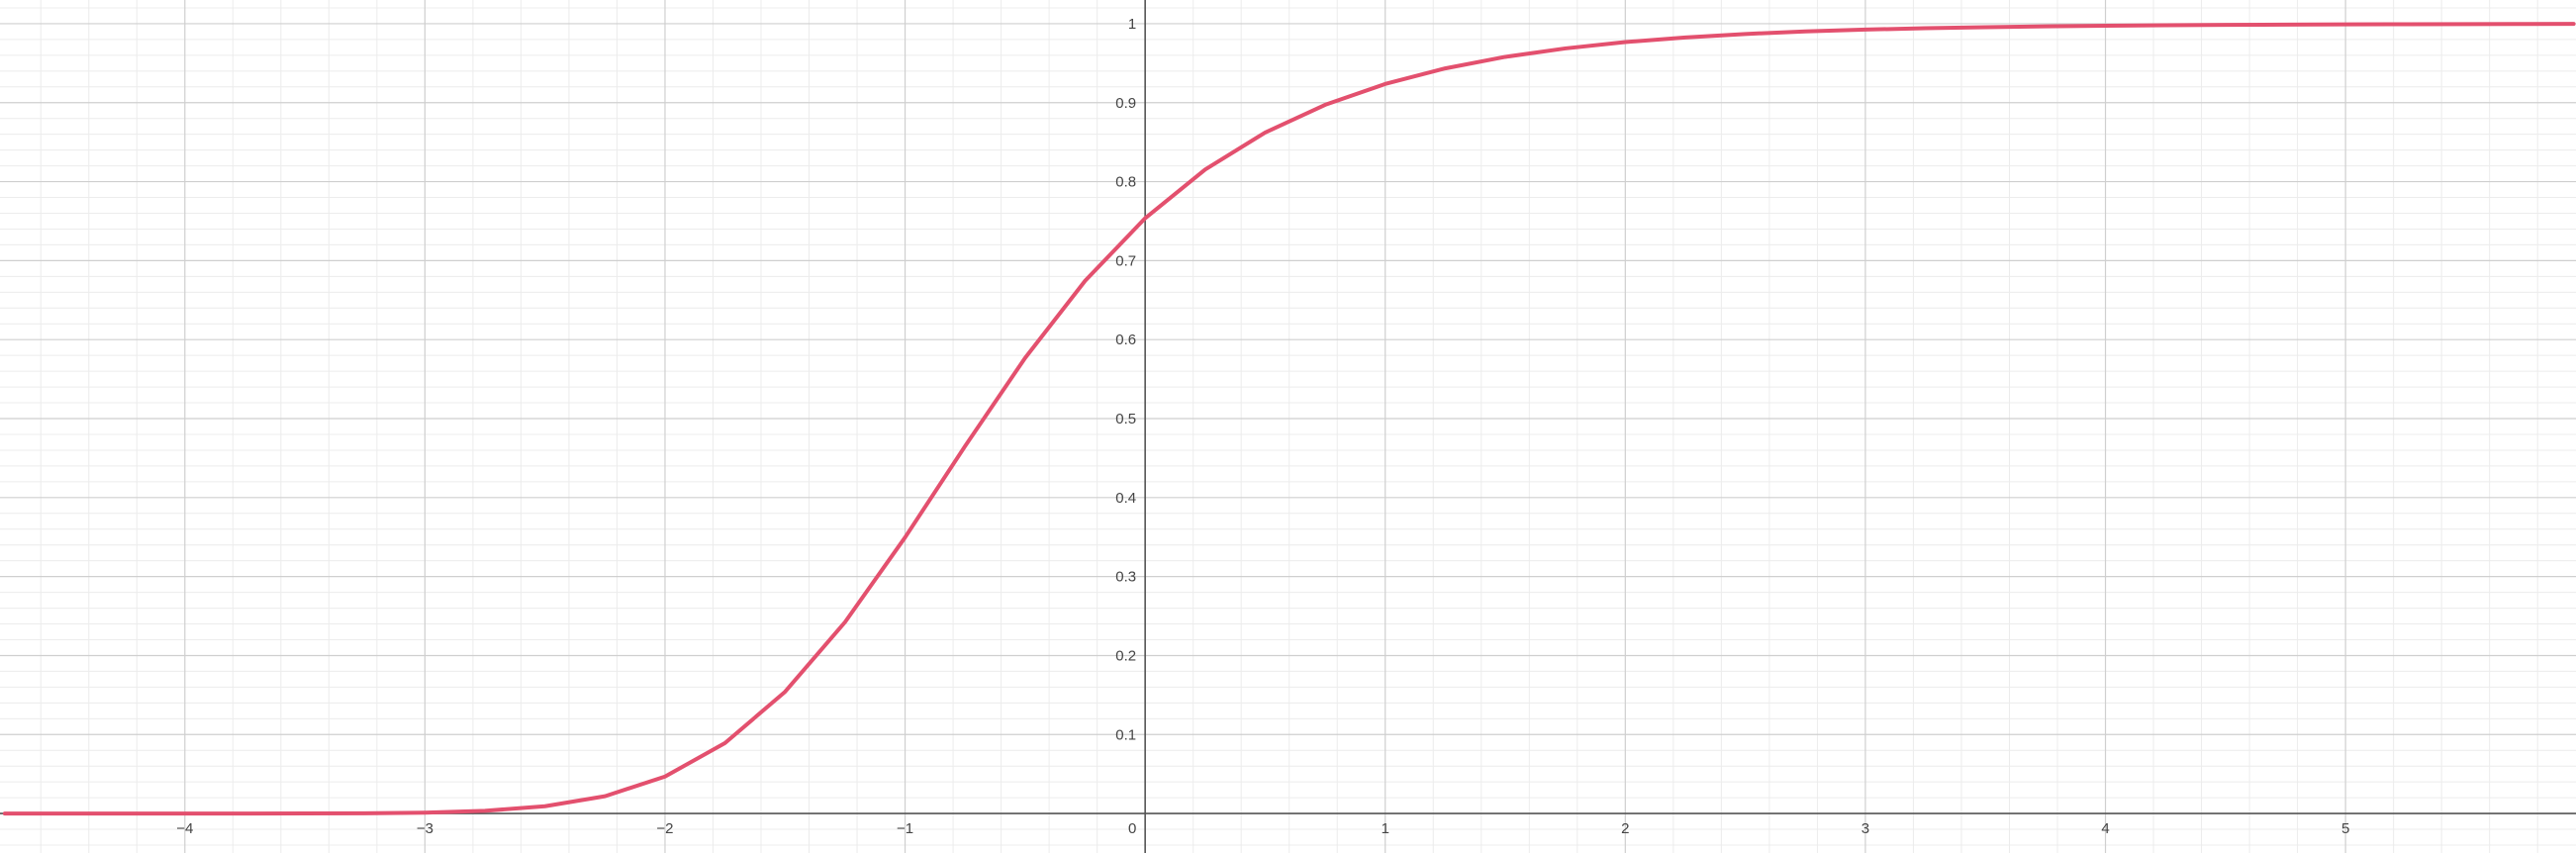 This screenshot has width=2576, height=853. Describe the element at coordinates (184, 828) in the screenshot. I see `x-tick-label: −4` at that location.